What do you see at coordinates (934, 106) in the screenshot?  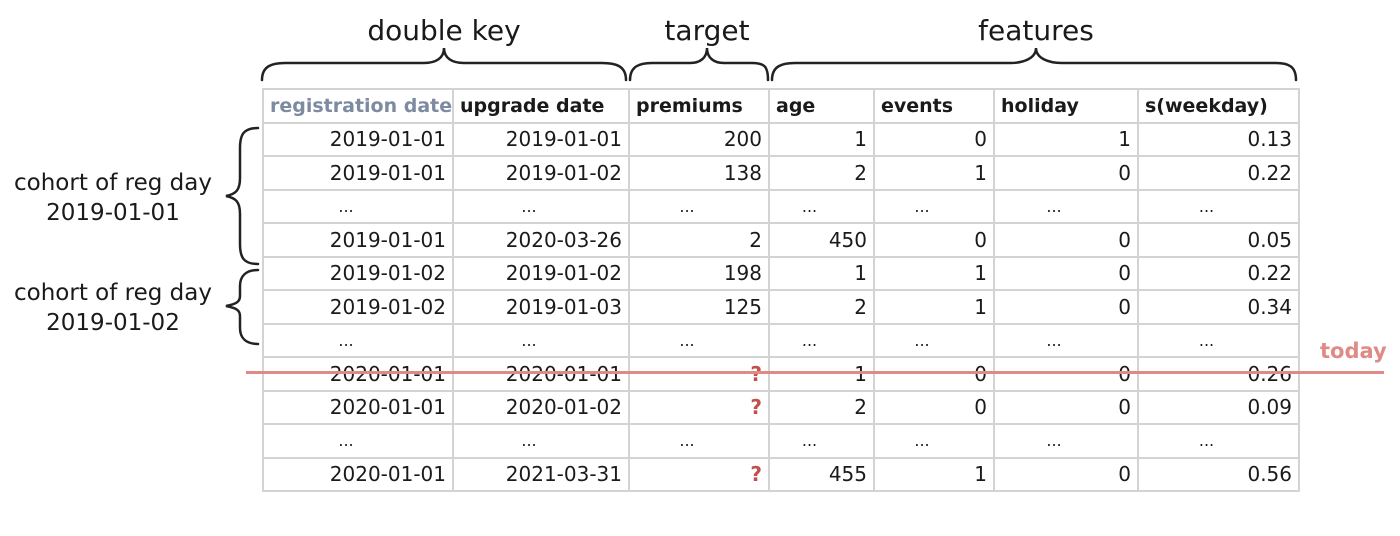 I see `header-events: events` at bounding box center [934, 106].